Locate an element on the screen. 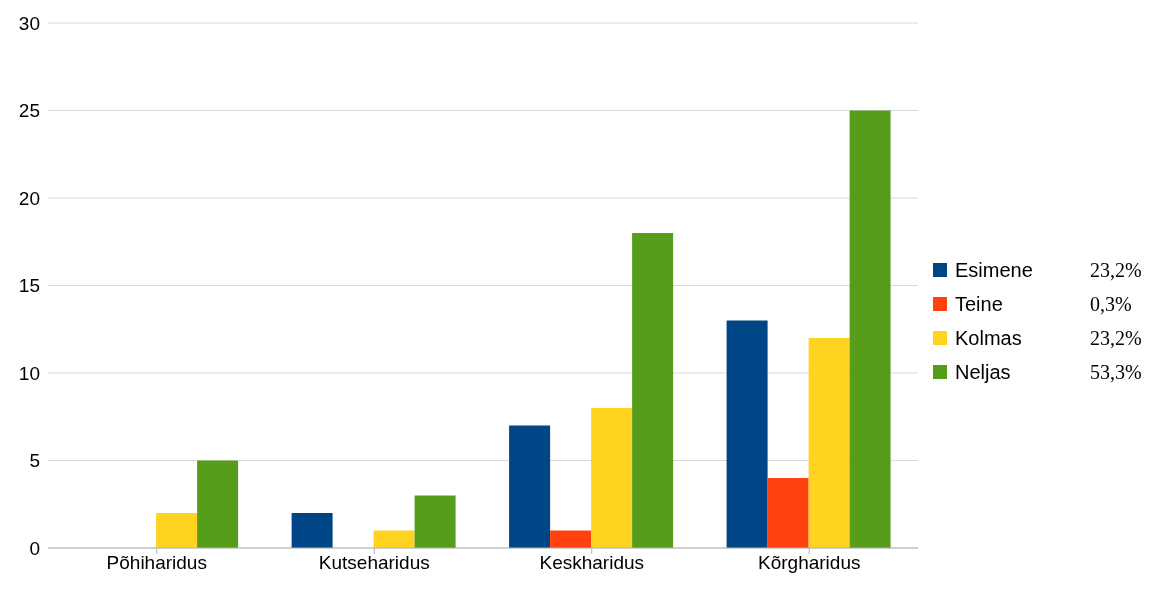  legend-label: Teine is located at coordinates (979, 304).